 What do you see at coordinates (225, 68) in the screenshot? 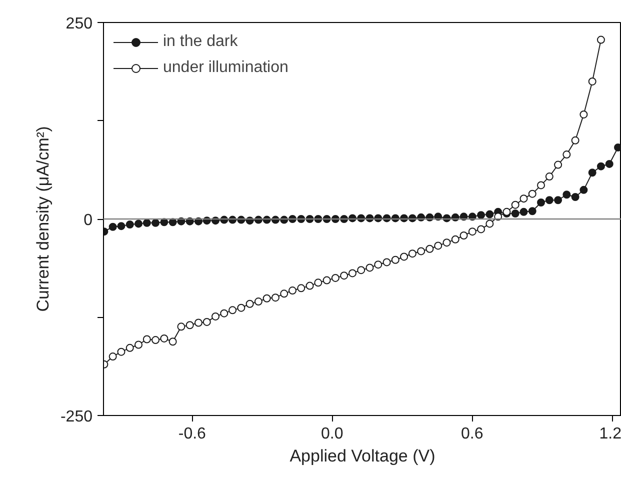
I see `legend-label: under illumination` at bounding box center [225, 68].